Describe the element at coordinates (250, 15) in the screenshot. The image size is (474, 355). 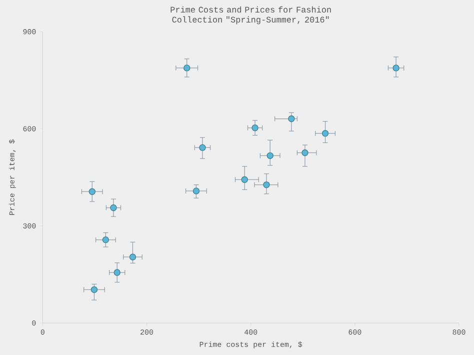
I see `chart-title: Prime Costs and Prices for Fashion Collection "Spring-Summer, 2016"` at that location.